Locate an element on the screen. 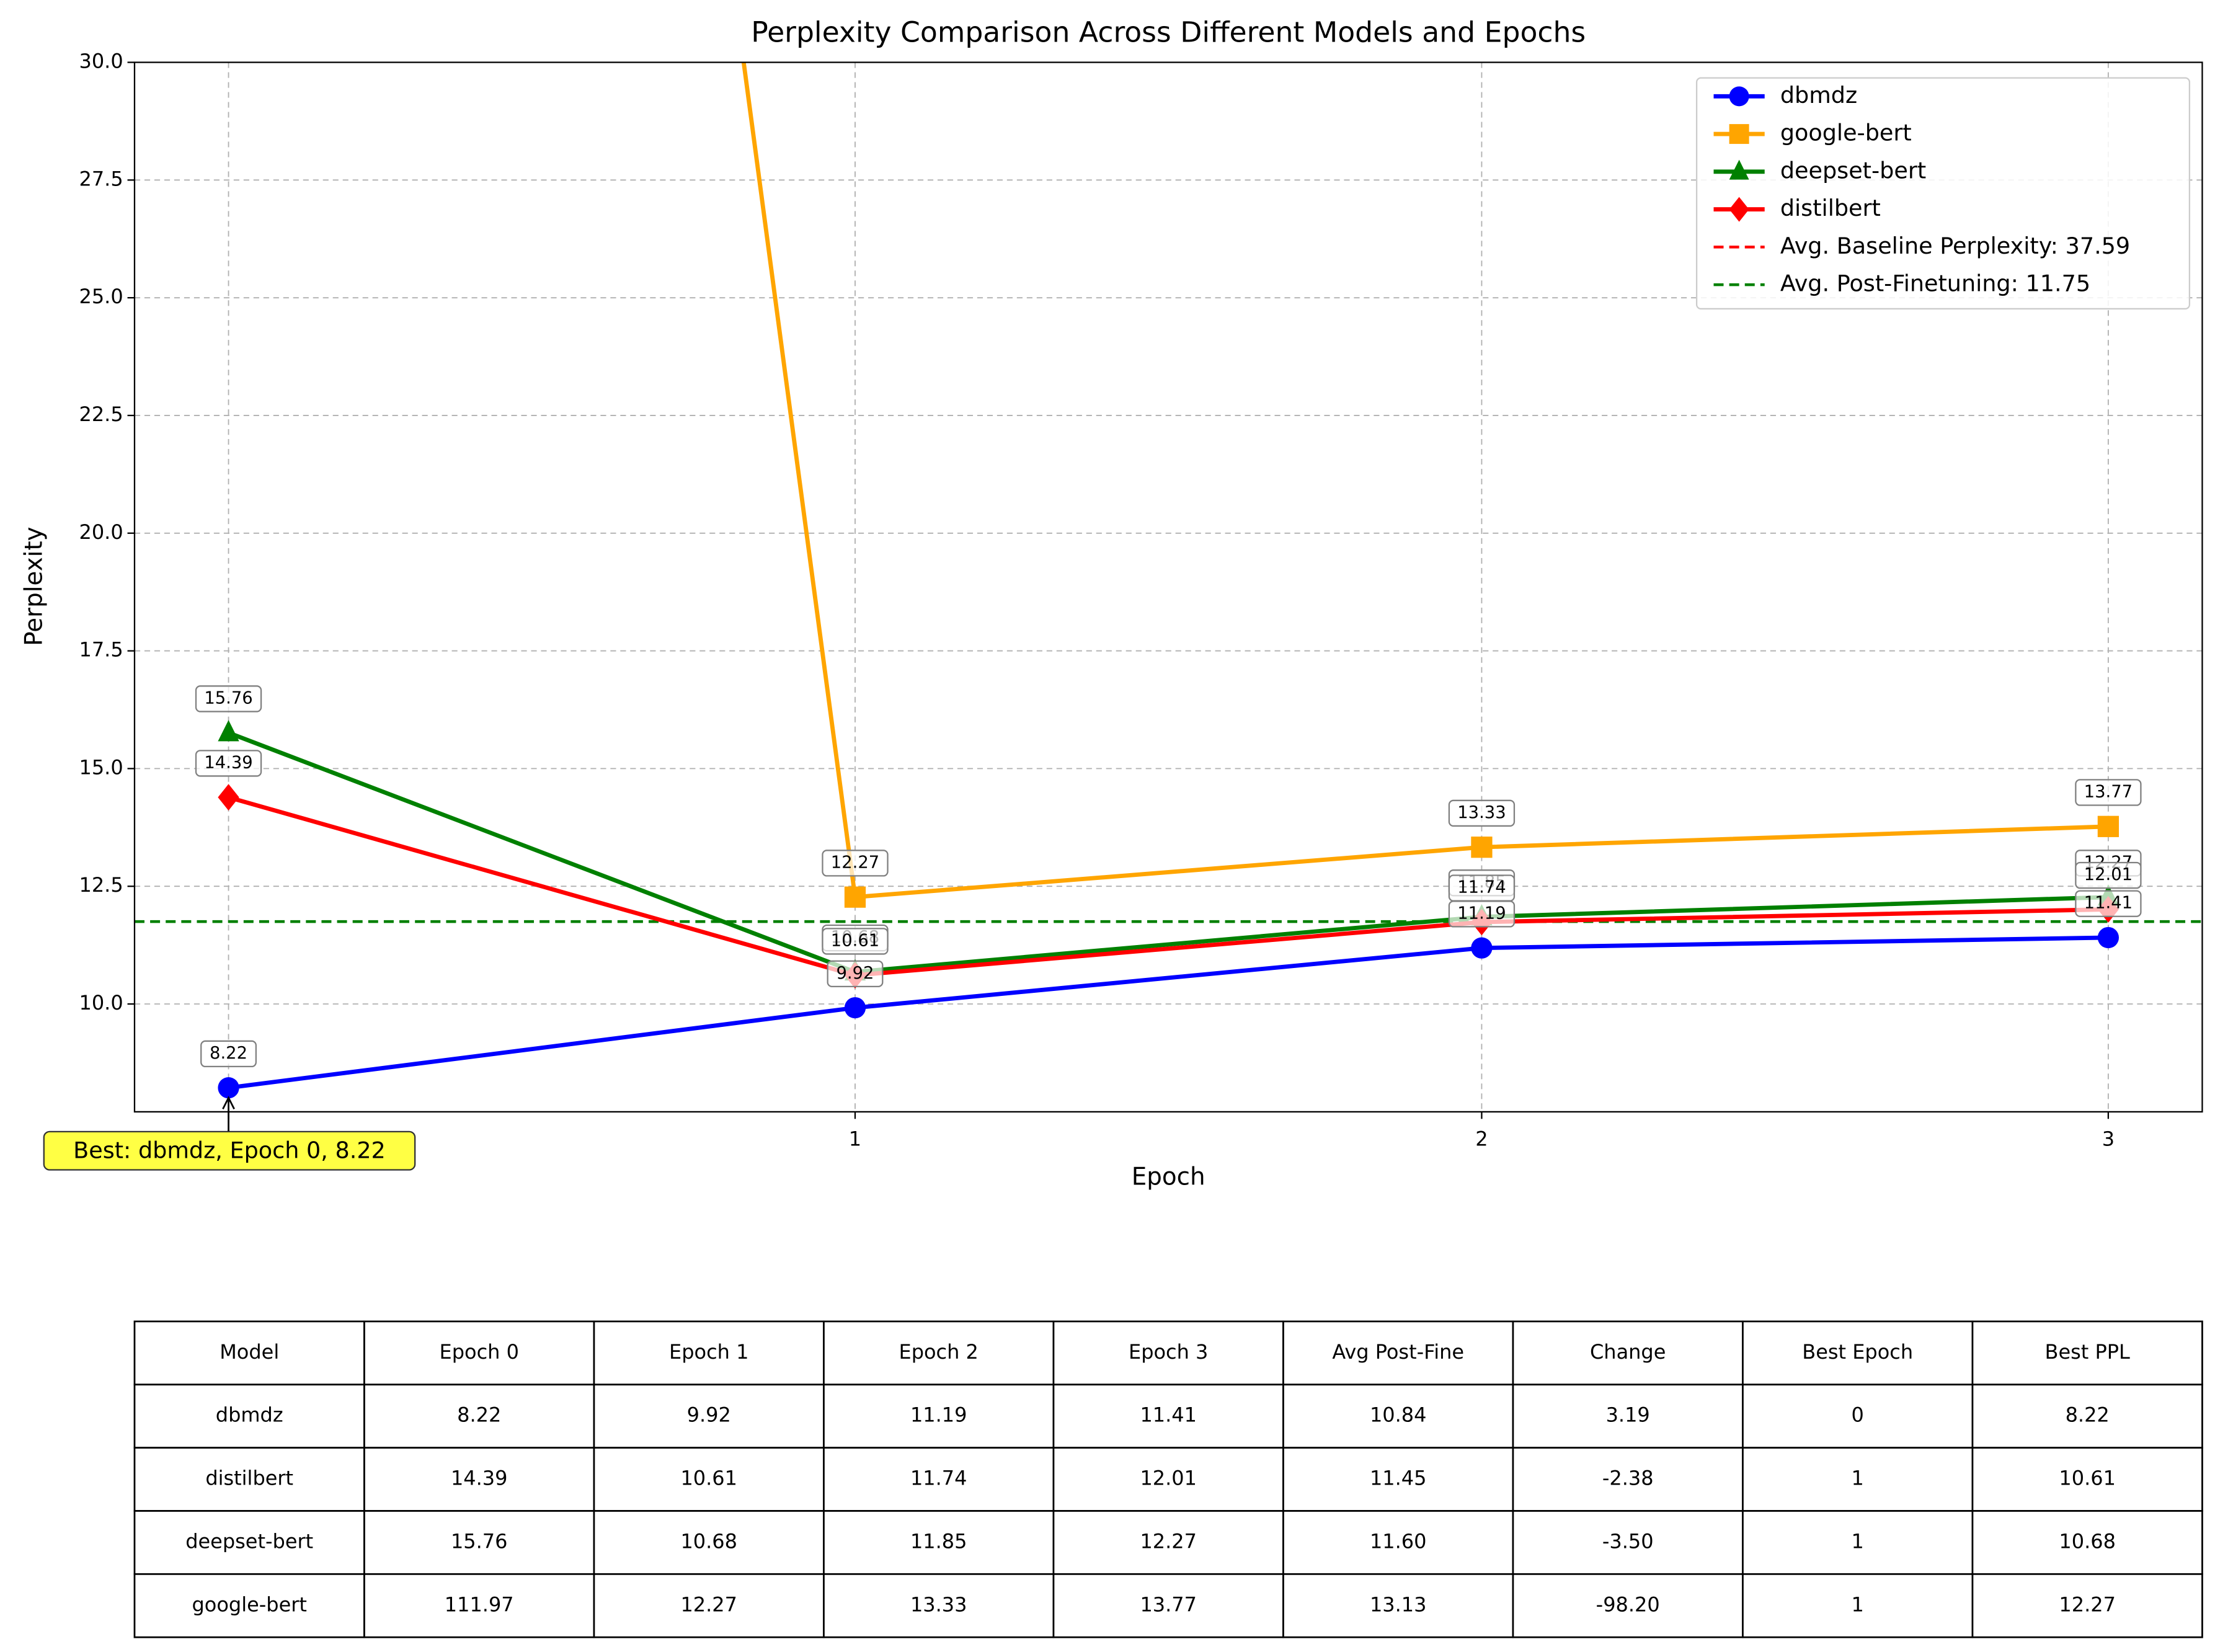  data-label-text: 10.61 is located at coordinates (855, 940).